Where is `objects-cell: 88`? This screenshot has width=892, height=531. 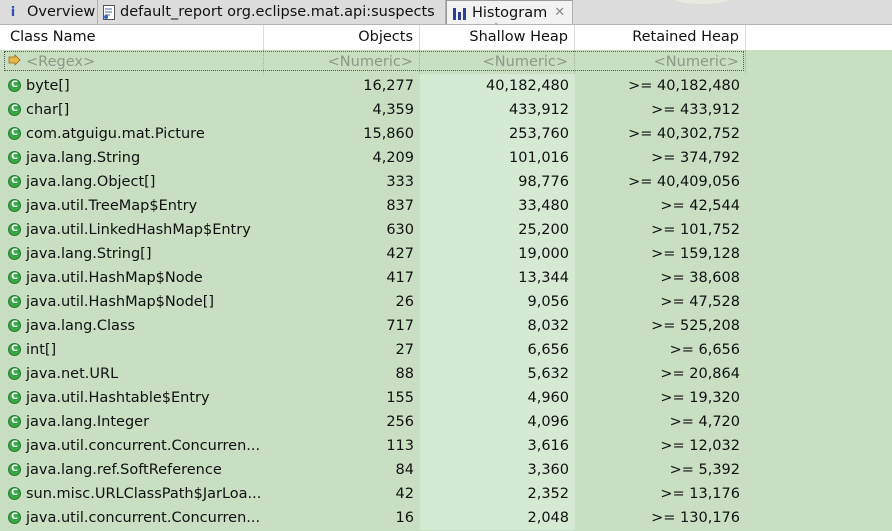
objects-cell: 88 is located at coordinates (342, 374).